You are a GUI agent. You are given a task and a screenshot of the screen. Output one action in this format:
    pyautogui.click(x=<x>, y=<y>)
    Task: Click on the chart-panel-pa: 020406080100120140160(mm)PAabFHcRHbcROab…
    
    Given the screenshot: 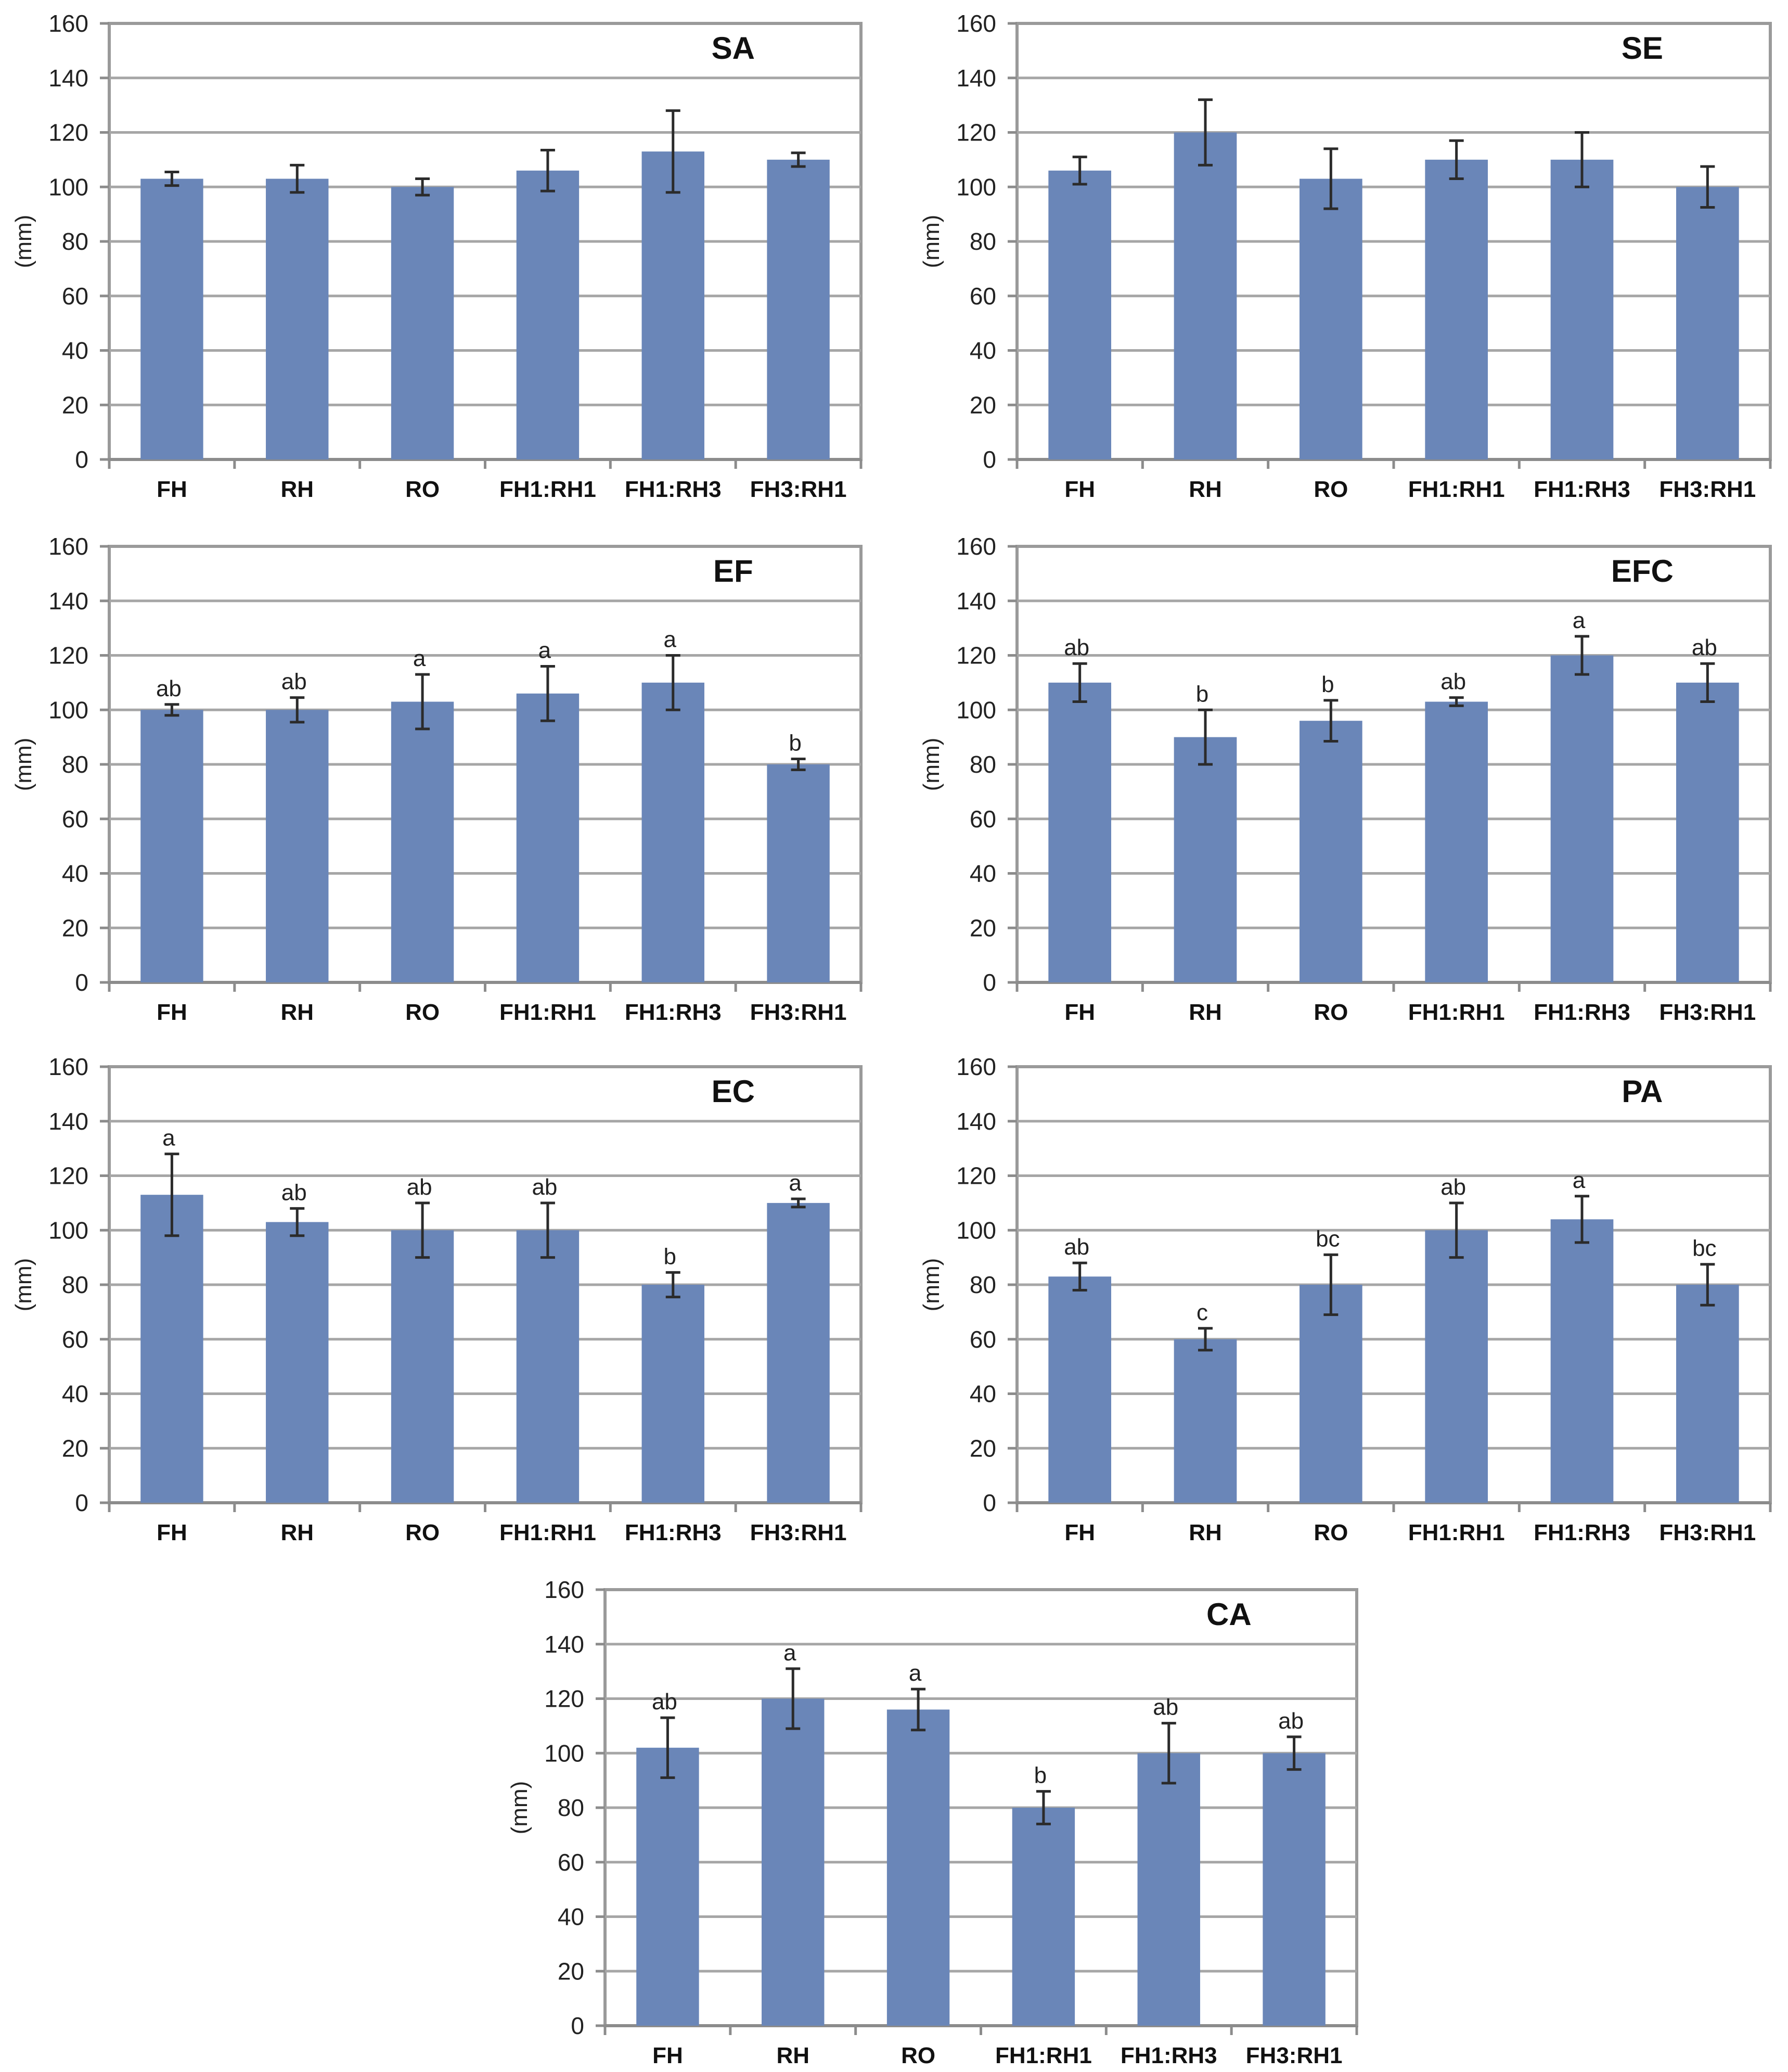 What is the action you would take?
    pyautogui.click(x=1345, y=1299)
    